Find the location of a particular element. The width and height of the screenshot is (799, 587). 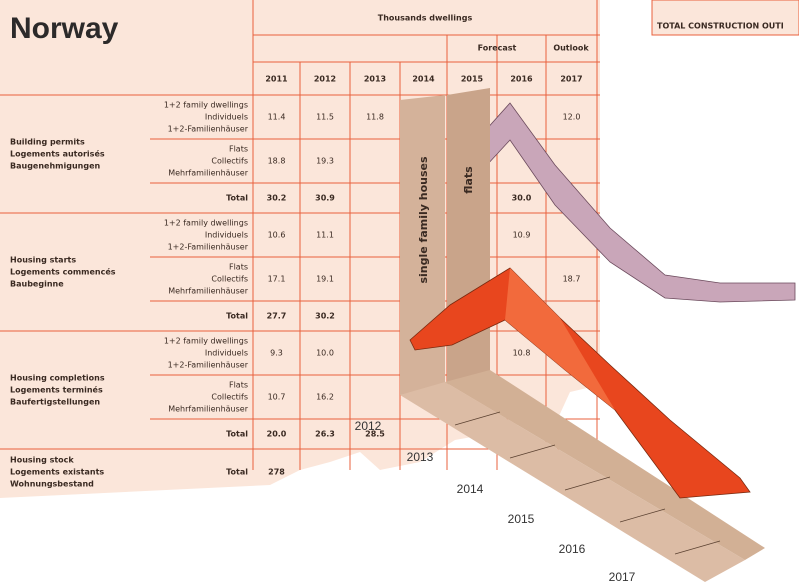

cell: 30.0 is located at coordinates (522, 198).